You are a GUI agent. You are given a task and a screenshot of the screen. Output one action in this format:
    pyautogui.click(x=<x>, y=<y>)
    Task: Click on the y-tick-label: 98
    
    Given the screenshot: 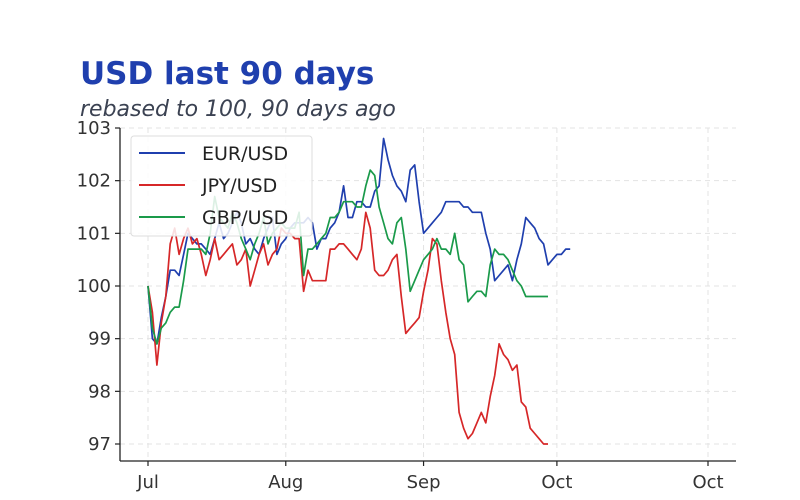 What is the action you would take?
    pyautogui.click(x=99, y=391)
    